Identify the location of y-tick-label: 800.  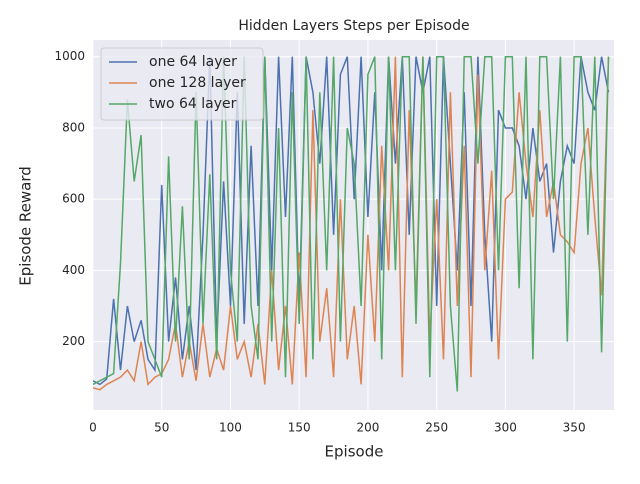
(73, 127).